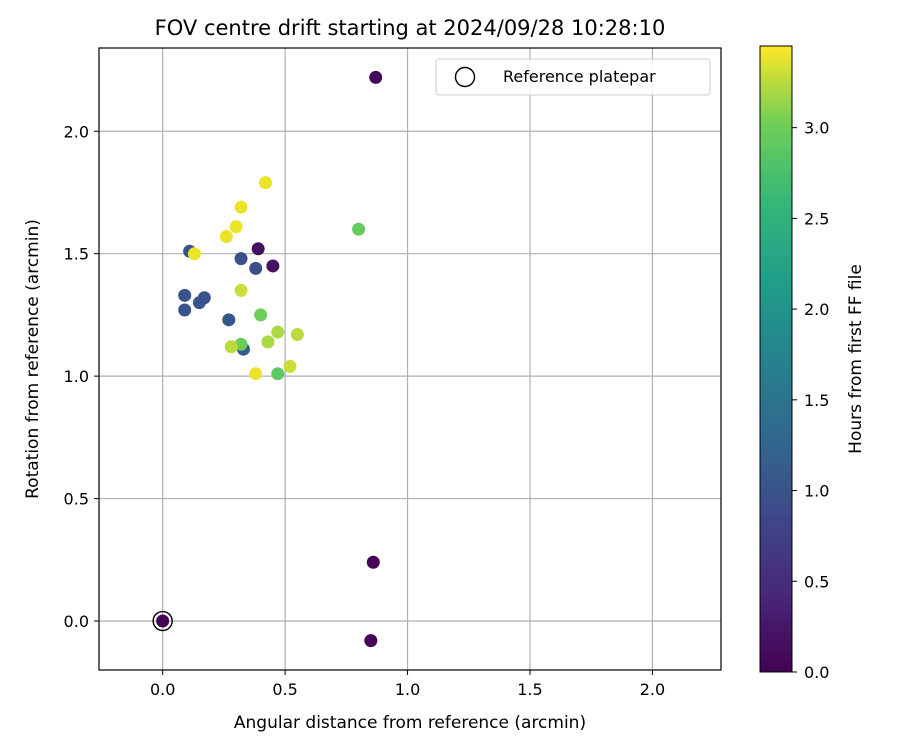  I want to click on colorbar-label: Hours from first FF file, so click(856, 359).